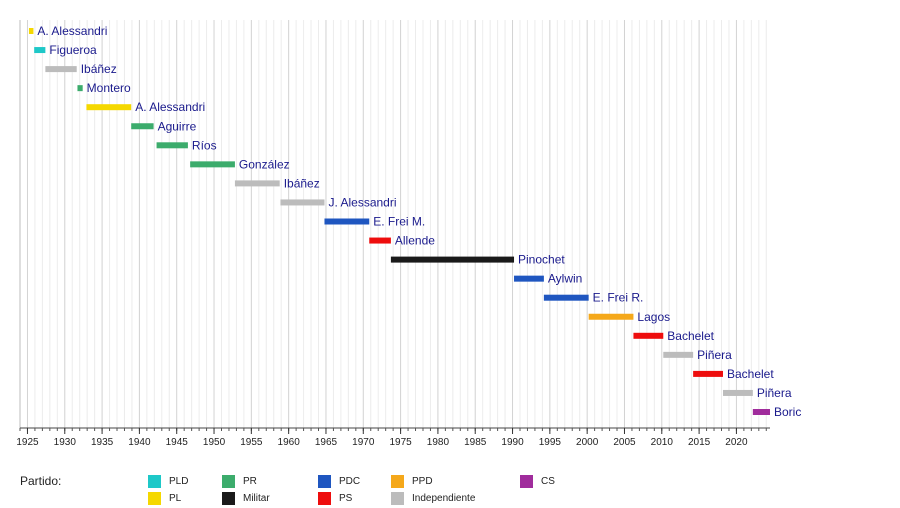 The image size is (900, 508). What do you see at coordinates (362, 202) in the screenshot?
I see `term-label: J. Alessandri` at bounding box center [362, 202].